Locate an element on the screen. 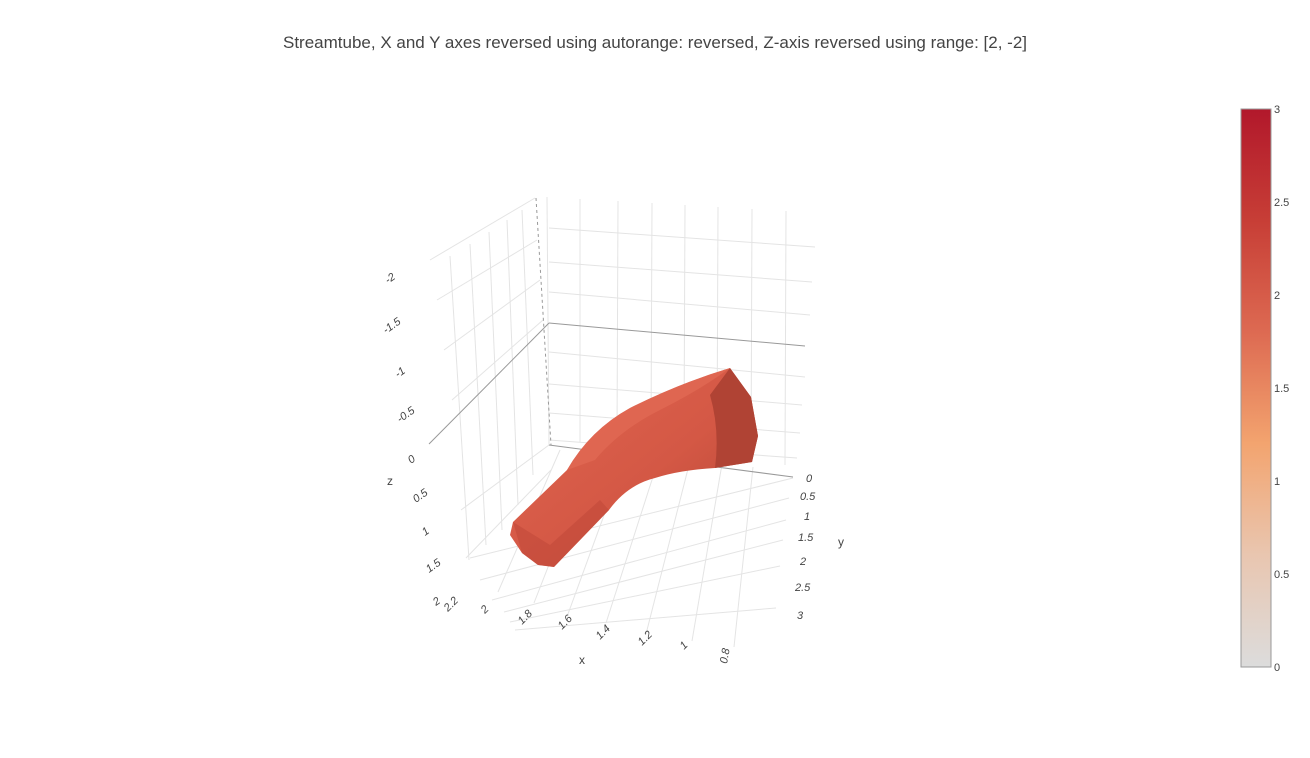 This screenshot has width=1310, height=758. colorbar: 3 2.5 2 1.5 1 0.5 0 is located at coordinates (1264, 389).